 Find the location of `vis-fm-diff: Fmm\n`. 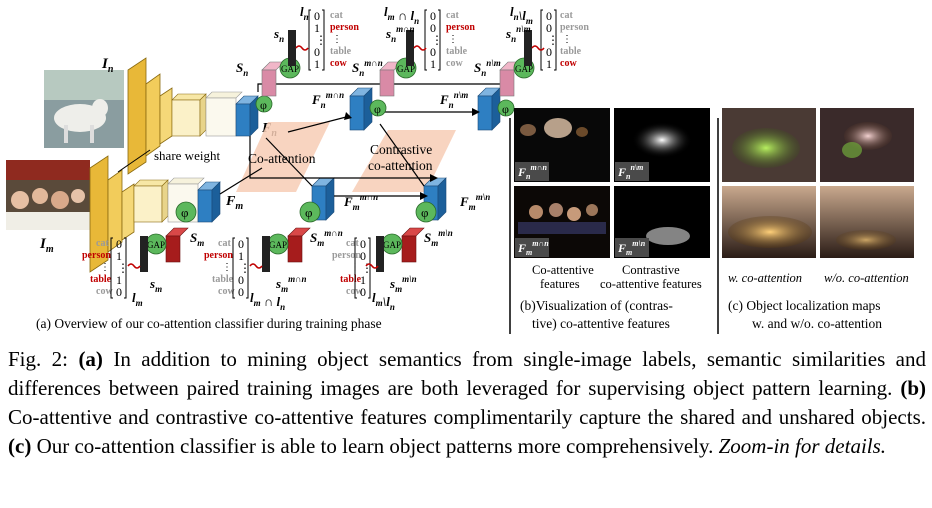

vis-fm-diff: Fmm\n is located at coordinates (662, 222).